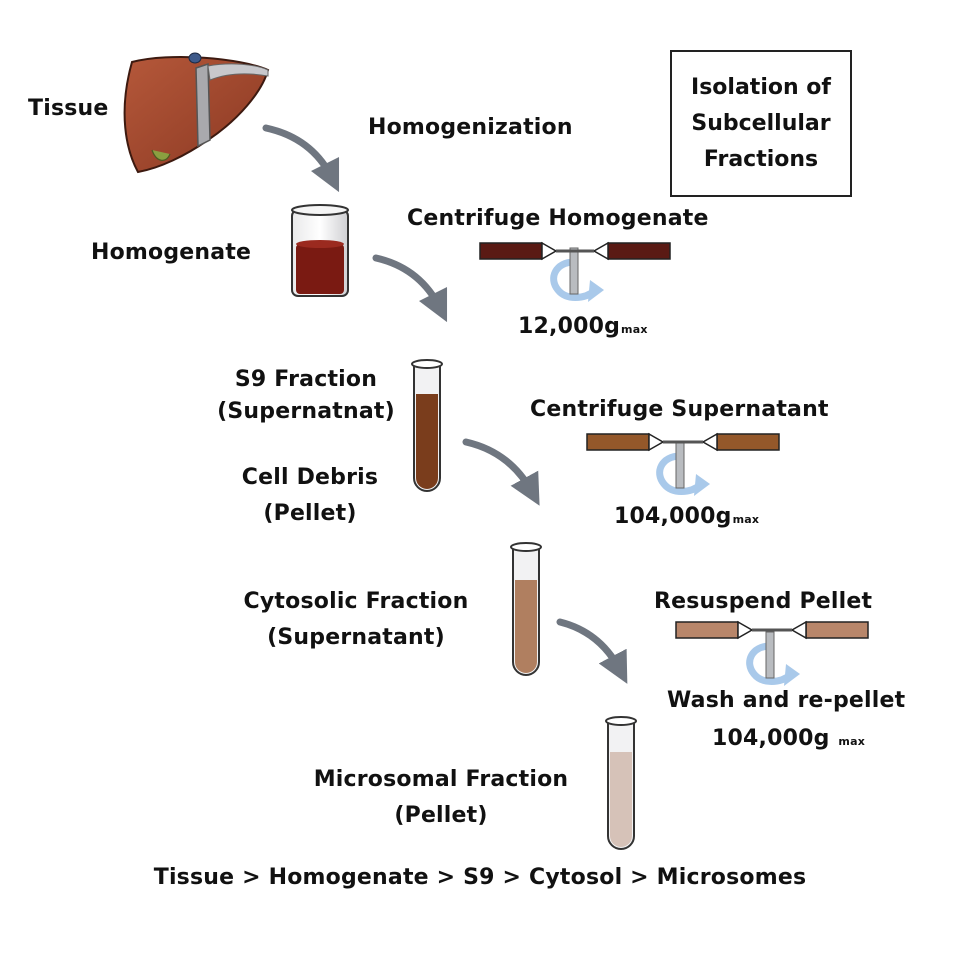 Image resolution: width=960 pixels, height=960 pixels. What do you see at coordinates (470, 127) in the screenshot?
I see `homogenization-label: Homogenization` at bounding box center [470, 127].